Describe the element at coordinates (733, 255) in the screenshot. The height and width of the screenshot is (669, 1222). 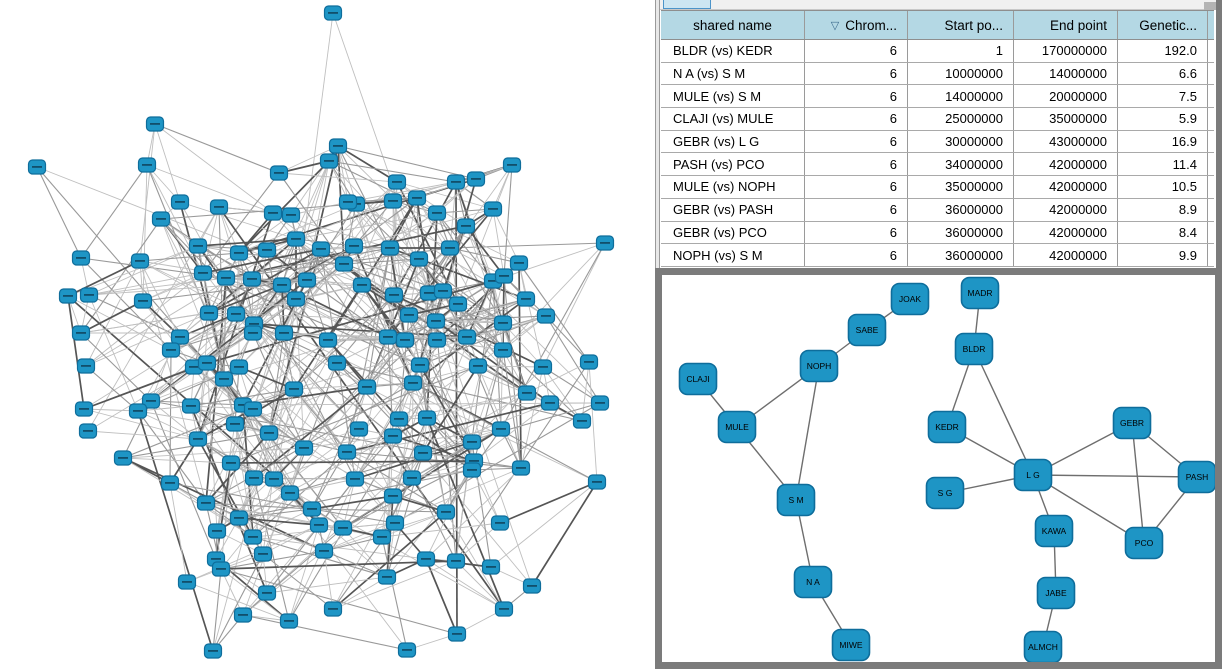
I see `table-cell: NOPH (vs) S M` at that location.